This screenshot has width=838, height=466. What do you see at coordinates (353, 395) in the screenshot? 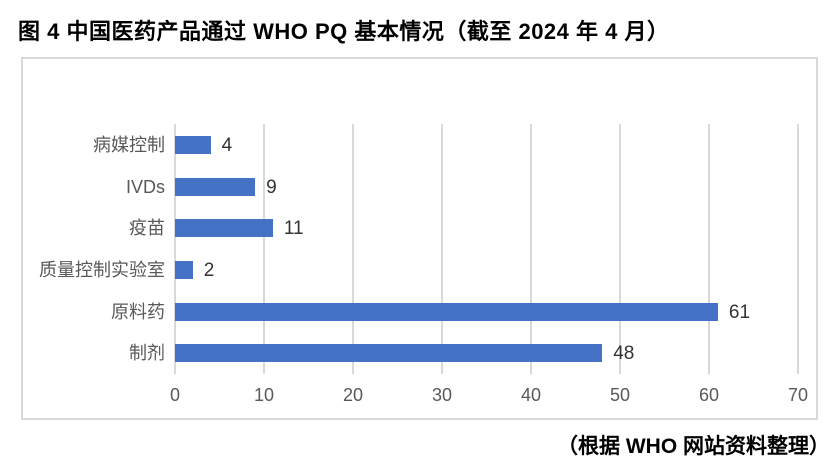
I see `x-axis-tick-label: 20` at bounding box center [353, 395].